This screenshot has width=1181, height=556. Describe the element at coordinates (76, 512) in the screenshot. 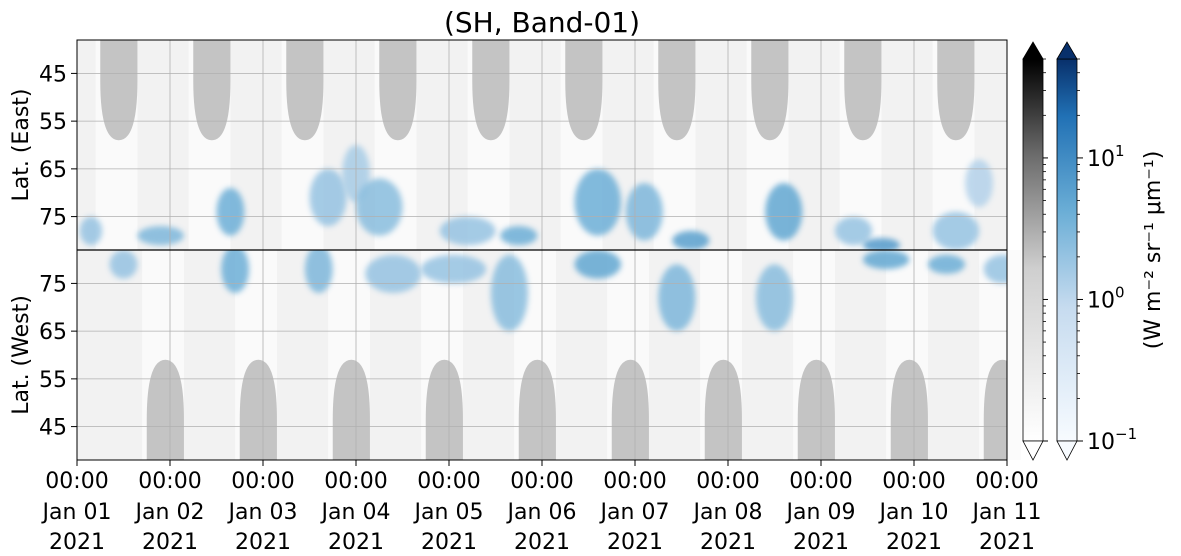

I see `x-tick-label-date: Jan 01` at that location.